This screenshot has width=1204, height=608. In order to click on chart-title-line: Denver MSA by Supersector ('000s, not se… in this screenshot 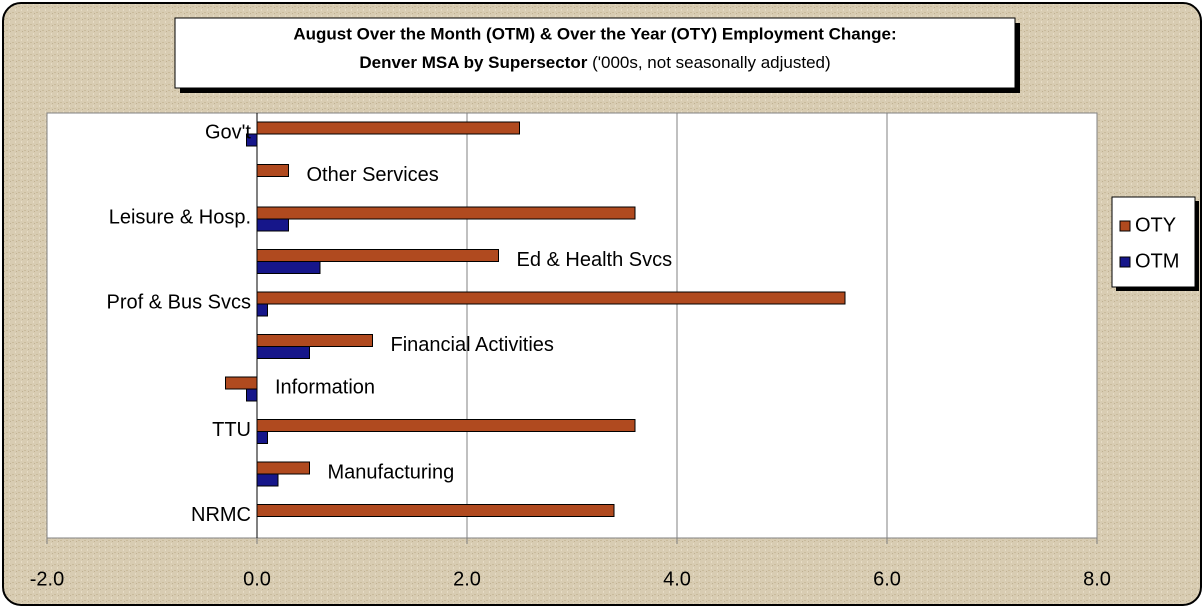, I will do `click(594, 62)`.